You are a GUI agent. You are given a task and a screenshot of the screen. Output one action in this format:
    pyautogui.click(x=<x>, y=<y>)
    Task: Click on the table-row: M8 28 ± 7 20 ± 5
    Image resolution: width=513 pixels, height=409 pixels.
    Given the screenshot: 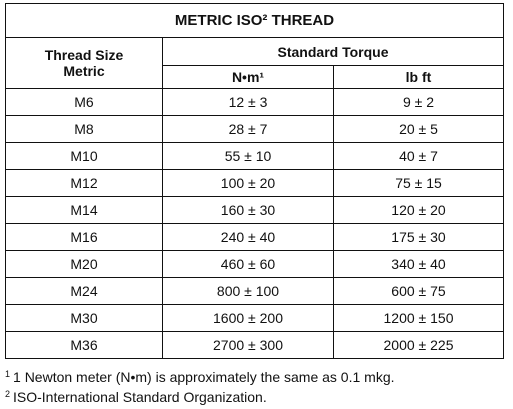 What is the action you would take?
    pyautogui.click(x=254, y=129)
    